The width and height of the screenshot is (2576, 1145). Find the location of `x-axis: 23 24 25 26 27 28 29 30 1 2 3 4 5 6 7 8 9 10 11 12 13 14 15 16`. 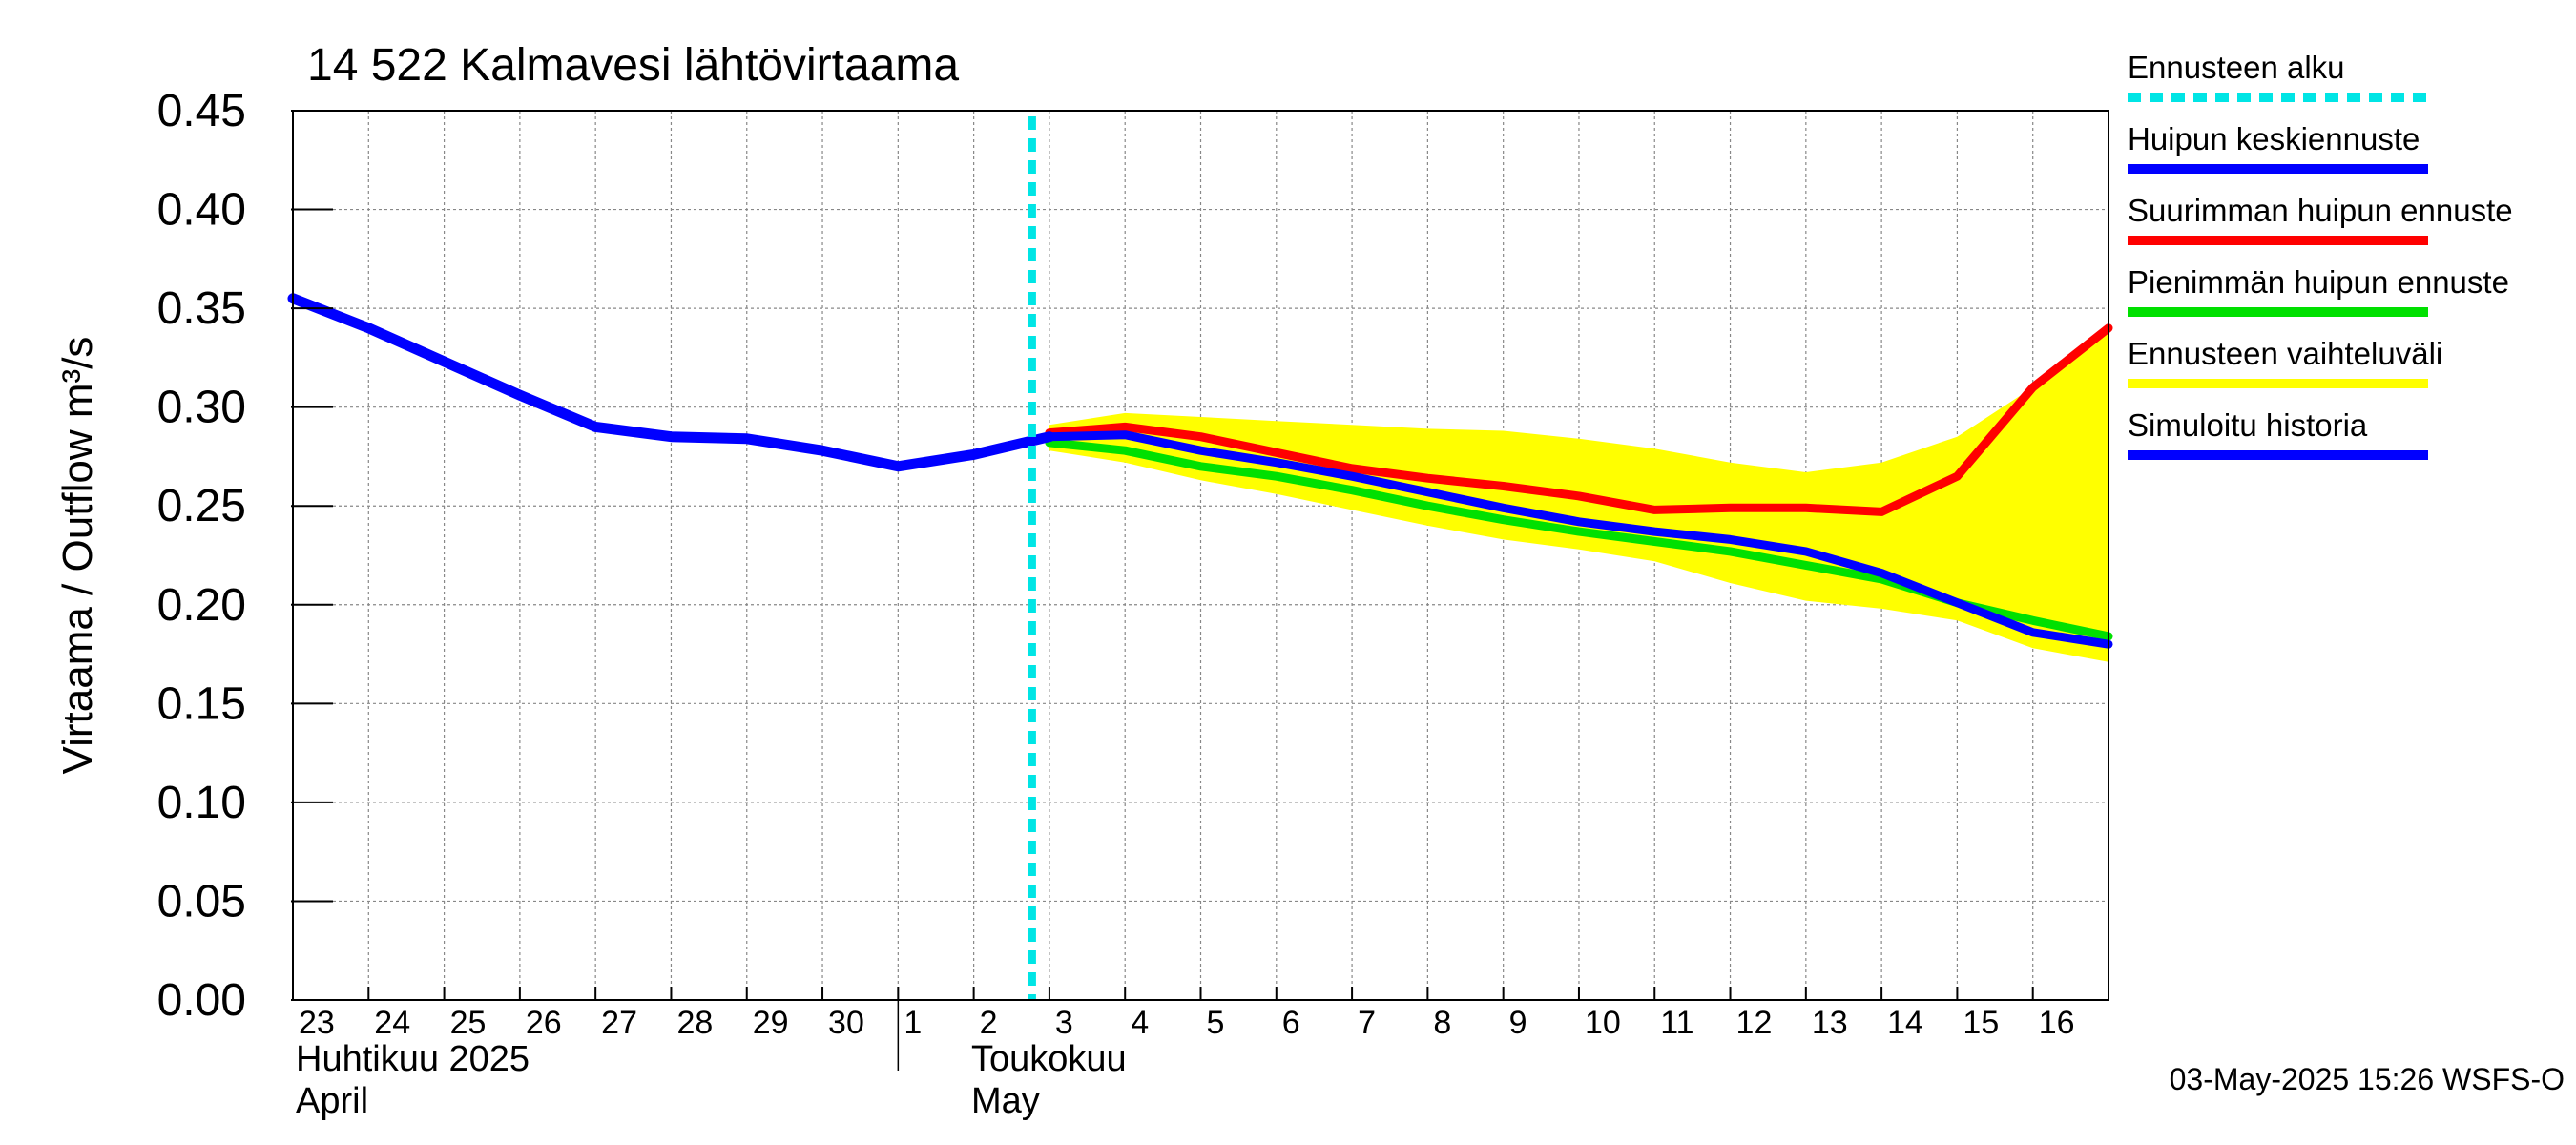

x-axis: 23 24 25 26 27 28 29 30 1 2 3 4 5 6 7 8 9 10 11 12 13 14 15 16 is located at coordinates (1200, 1029).